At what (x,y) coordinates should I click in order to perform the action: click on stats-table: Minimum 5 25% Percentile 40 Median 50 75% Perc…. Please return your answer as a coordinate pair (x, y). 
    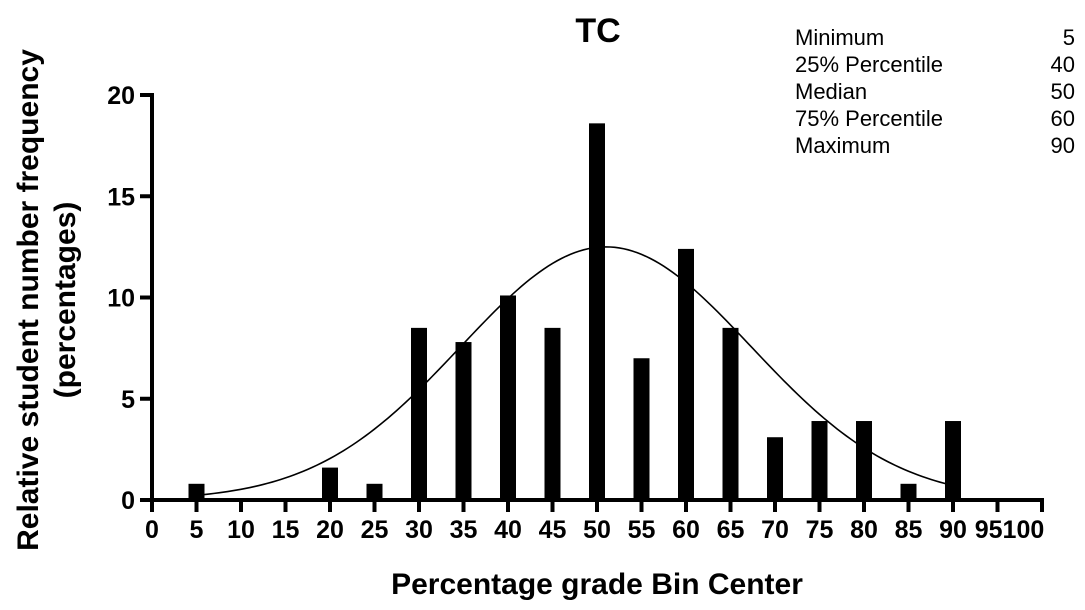
    Looking at the image, I should click on (935, 91).